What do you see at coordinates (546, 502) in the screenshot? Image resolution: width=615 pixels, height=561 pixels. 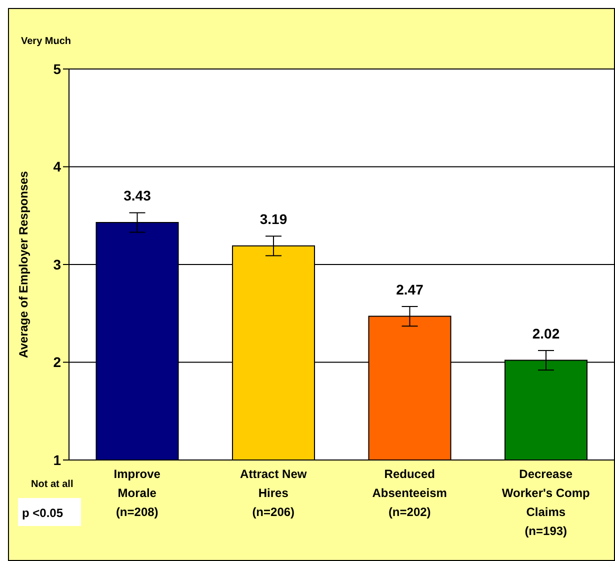 I see `x-tick-label: Decrease Worker's Comp Claims (n=193)` at bounding box center [546, 502].